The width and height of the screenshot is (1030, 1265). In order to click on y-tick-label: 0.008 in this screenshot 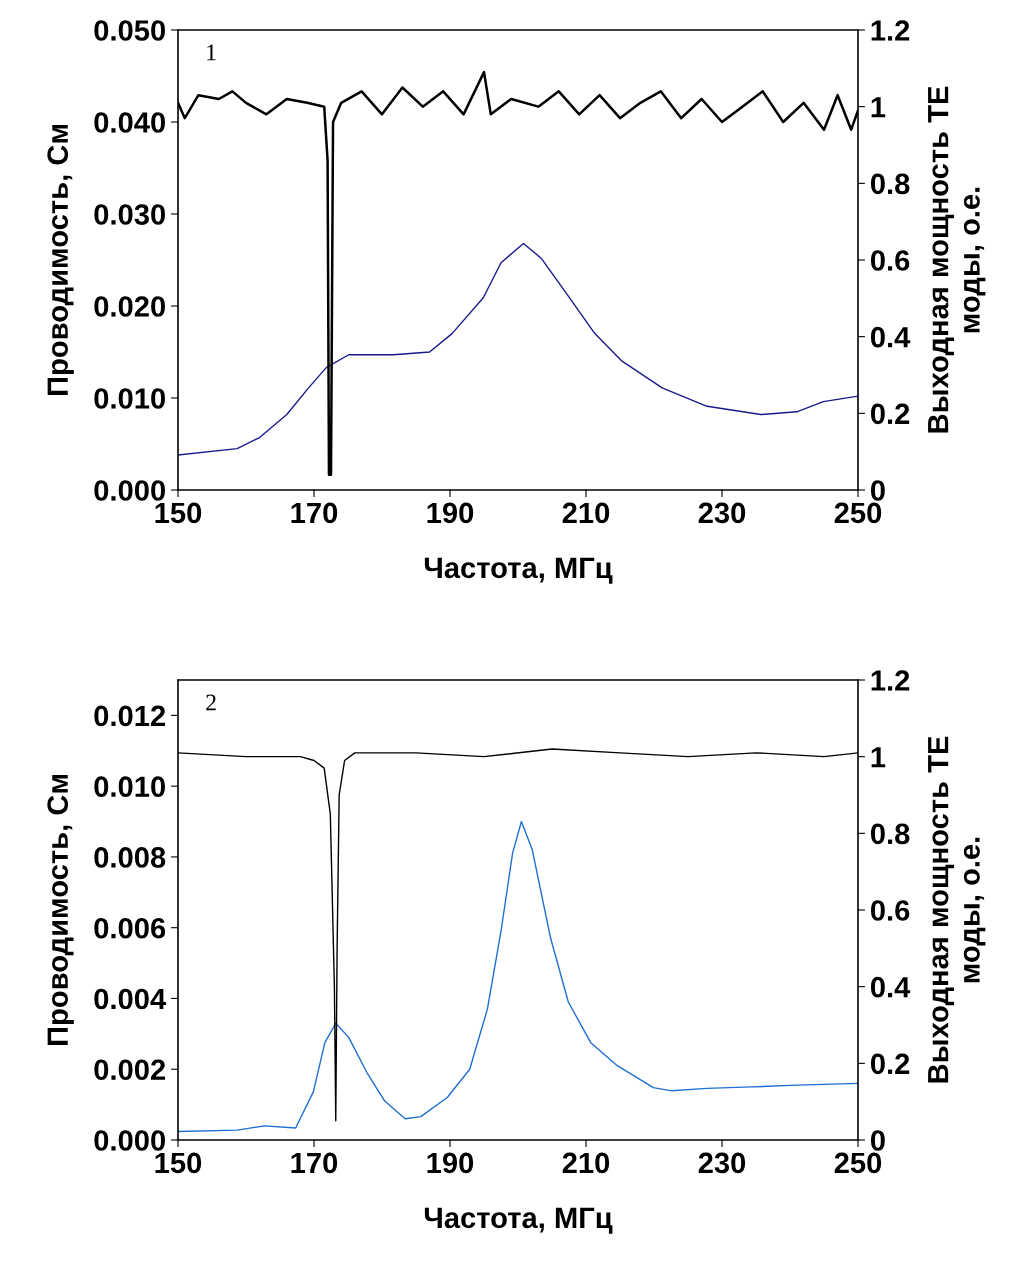, I will do `click(130, 857)`.